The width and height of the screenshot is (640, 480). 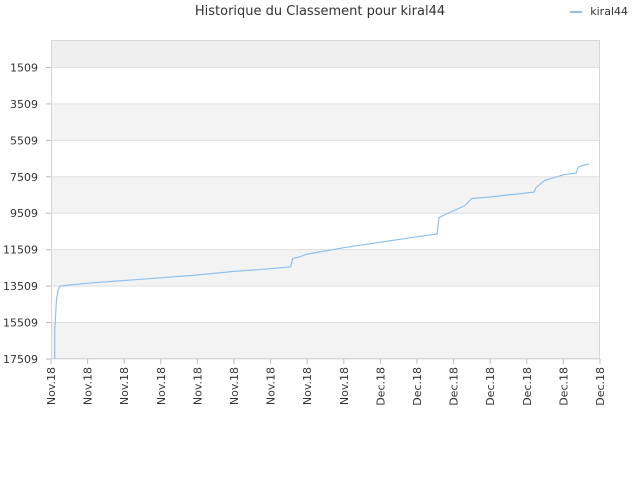 What do you see at coordinates (24, 177) in the screenshot?
I see `y-tick-label: 7509` at bounding box center [24, 177].